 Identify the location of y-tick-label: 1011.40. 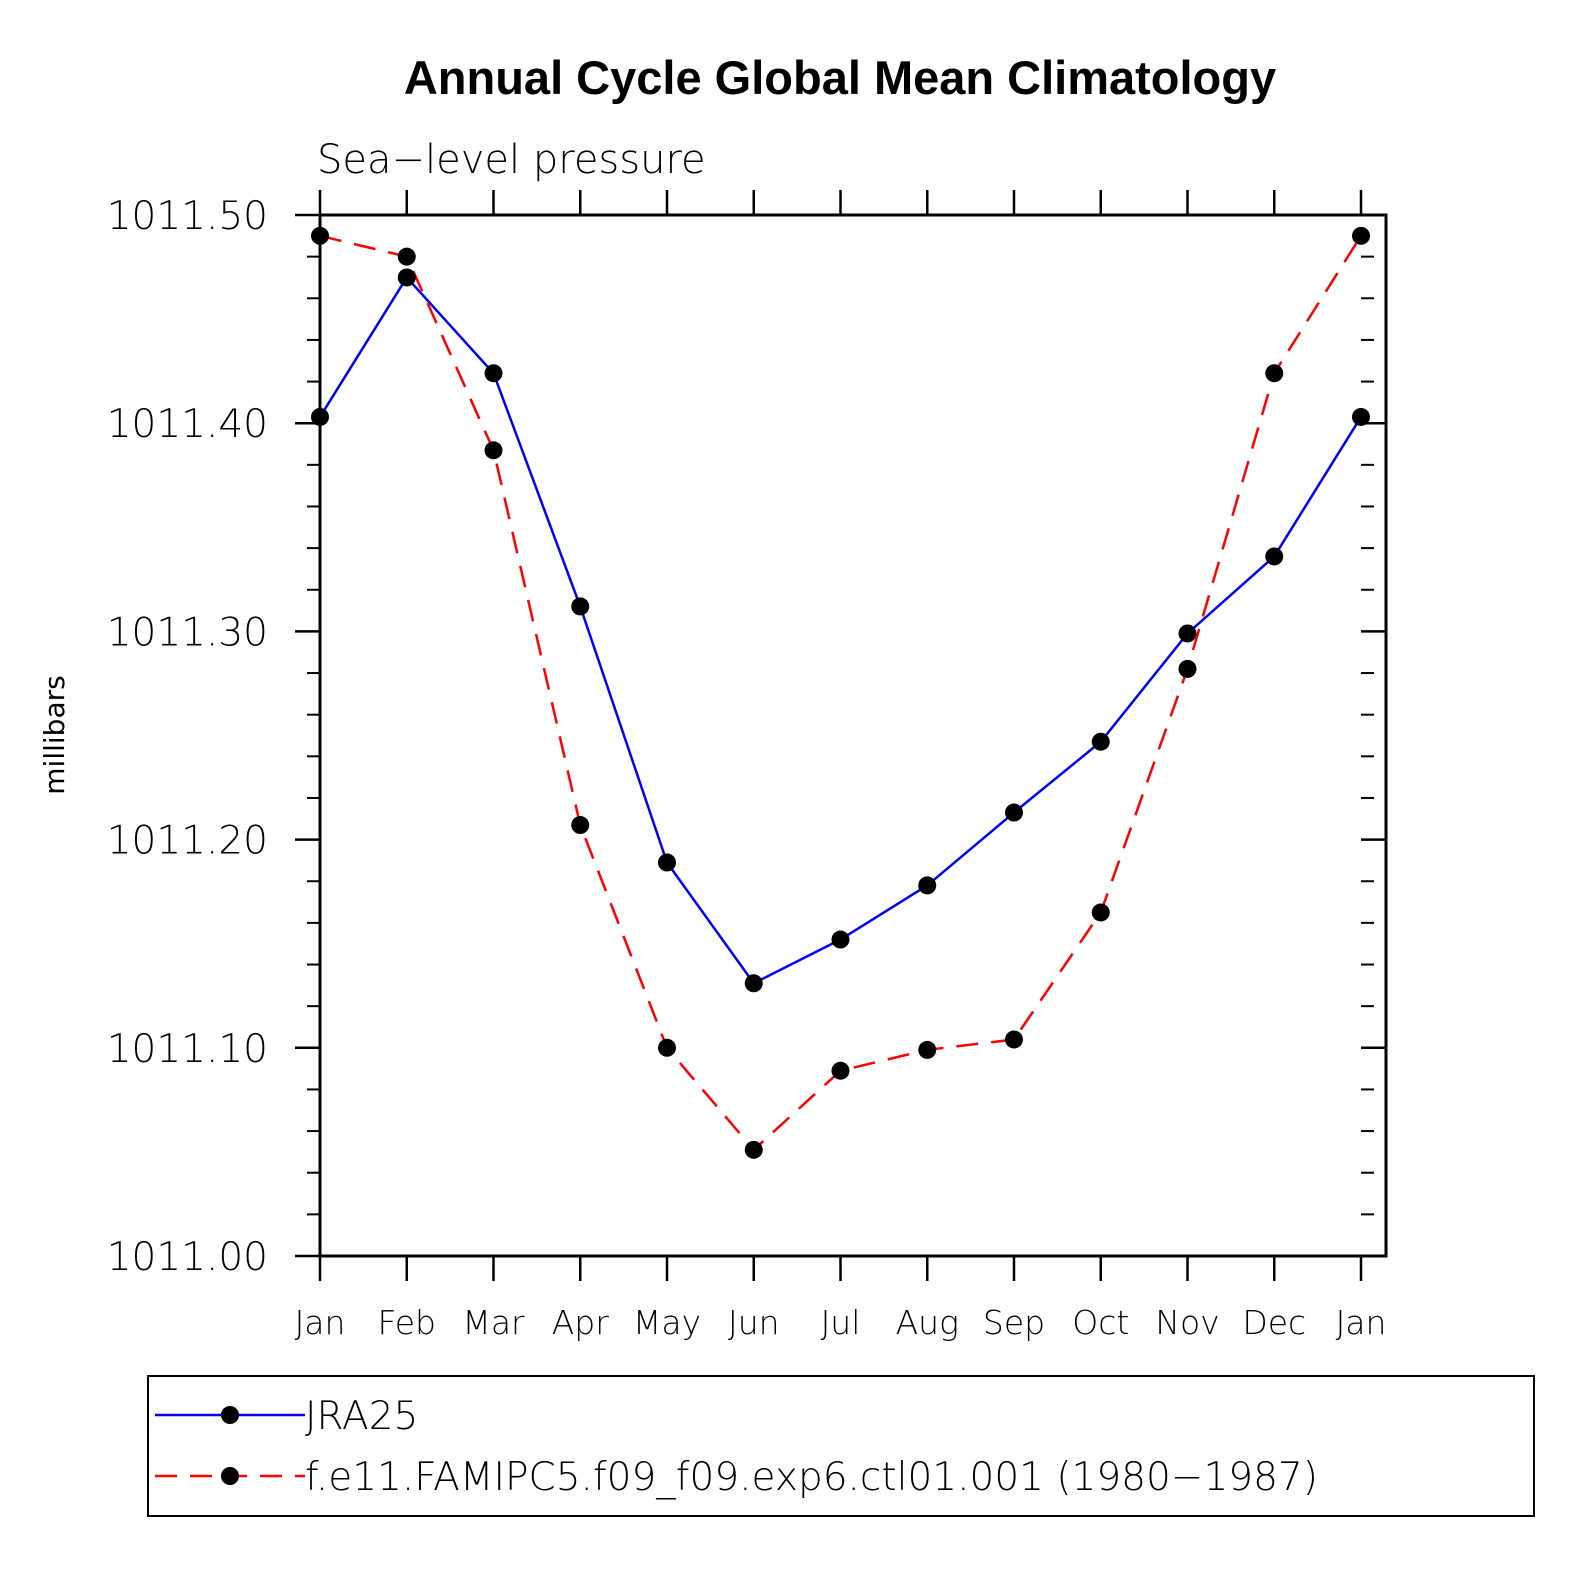
(187, 424).